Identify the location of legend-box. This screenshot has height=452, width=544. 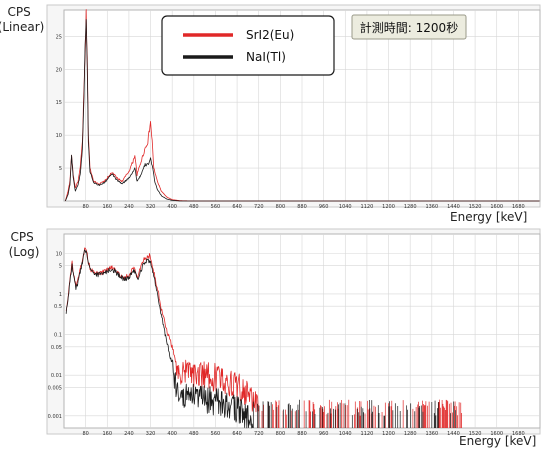
(248, 45).